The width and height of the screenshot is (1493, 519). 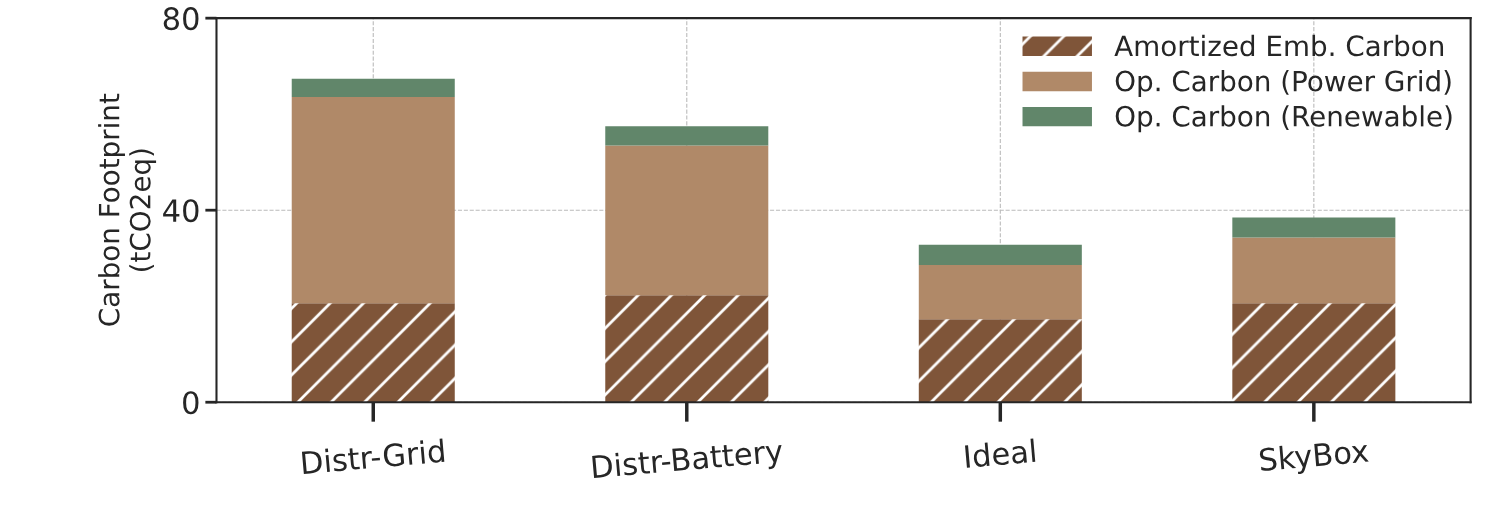 I want to click on x-tick-label: Distr-Battery, so click(x=688, y=461).